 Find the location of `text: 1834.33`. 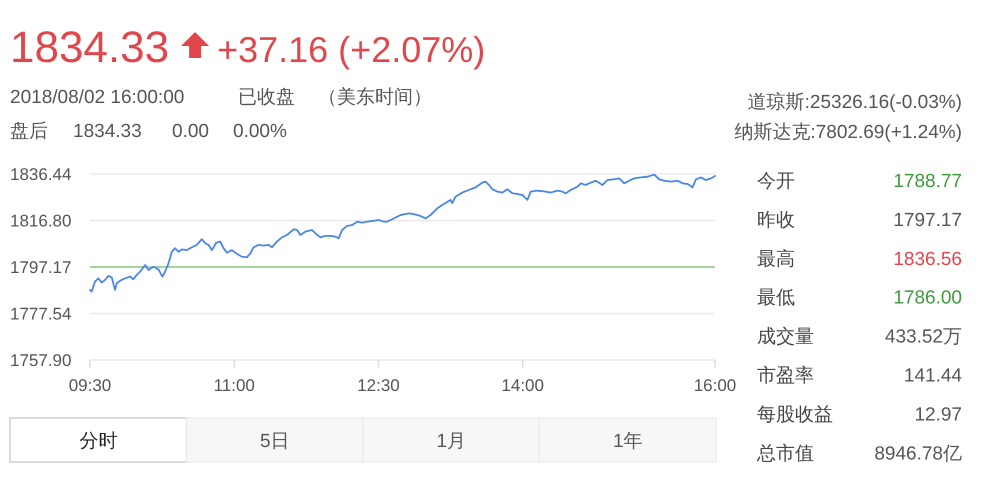

text: 1834.33 is located at coordinates (90, 47).